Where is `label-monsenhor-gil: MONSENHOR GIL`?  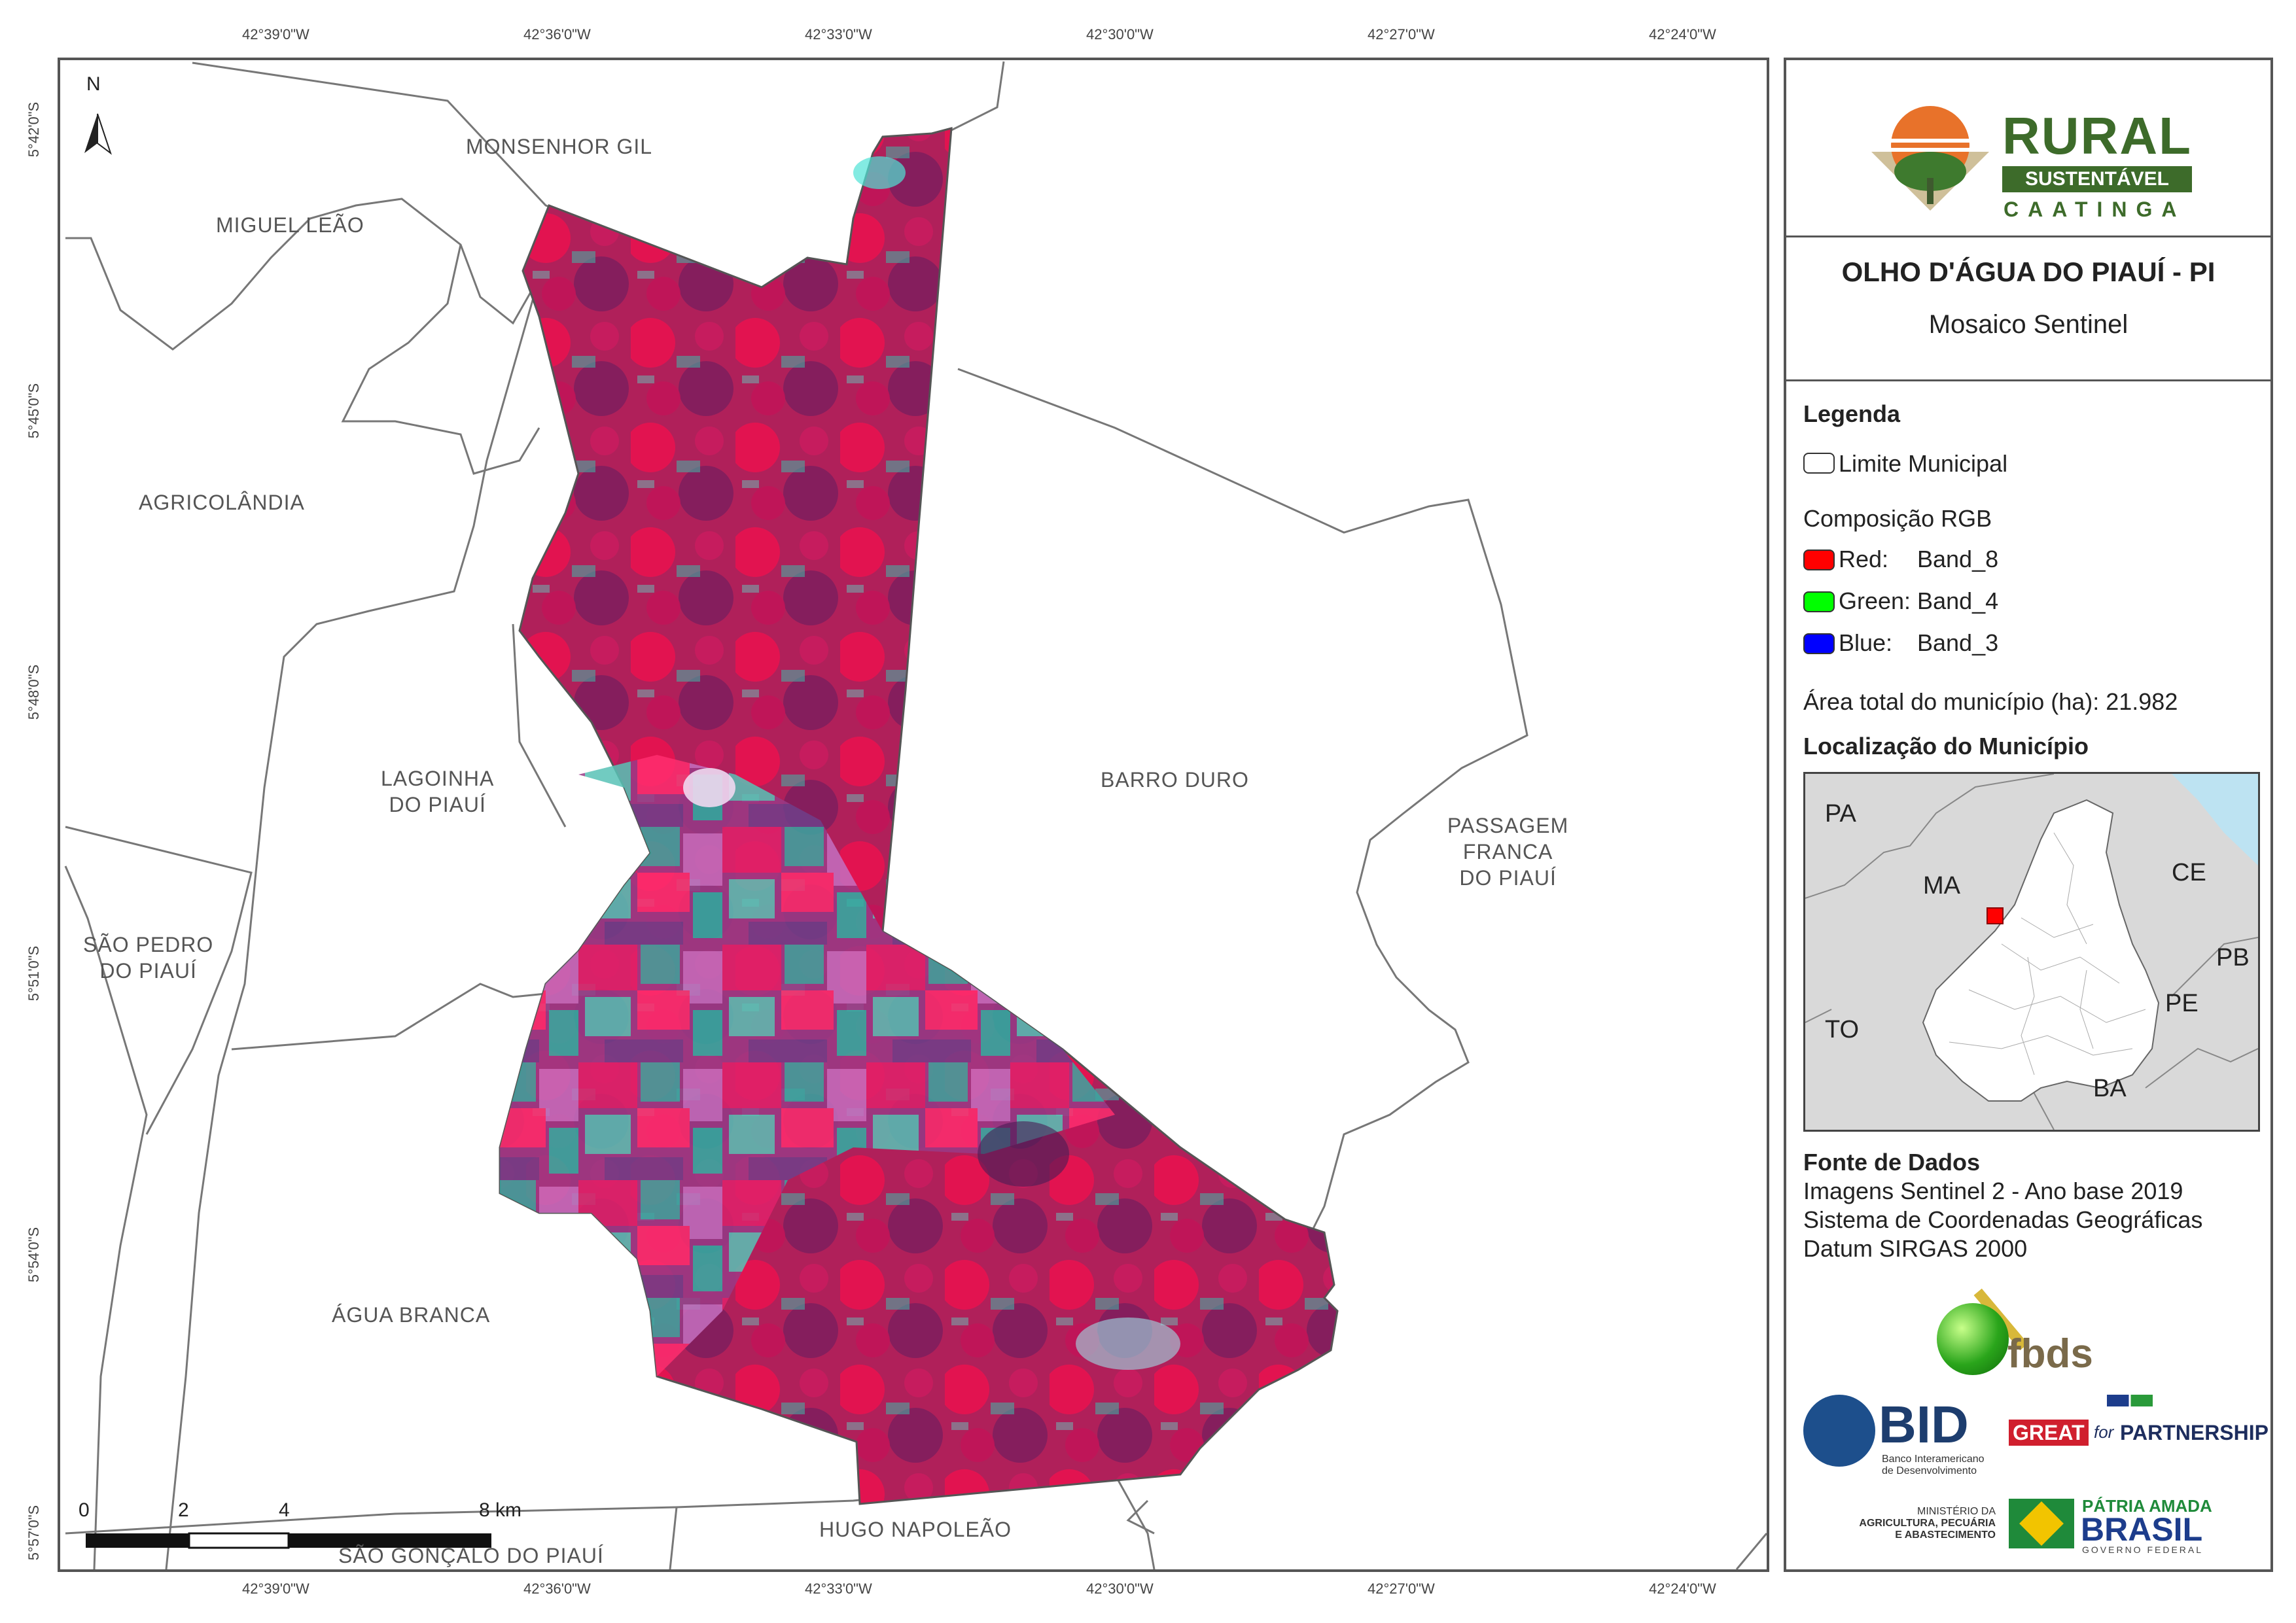
label-monsenhor-gil: MONSENHOR GIL is located at coordinates (559, 147).